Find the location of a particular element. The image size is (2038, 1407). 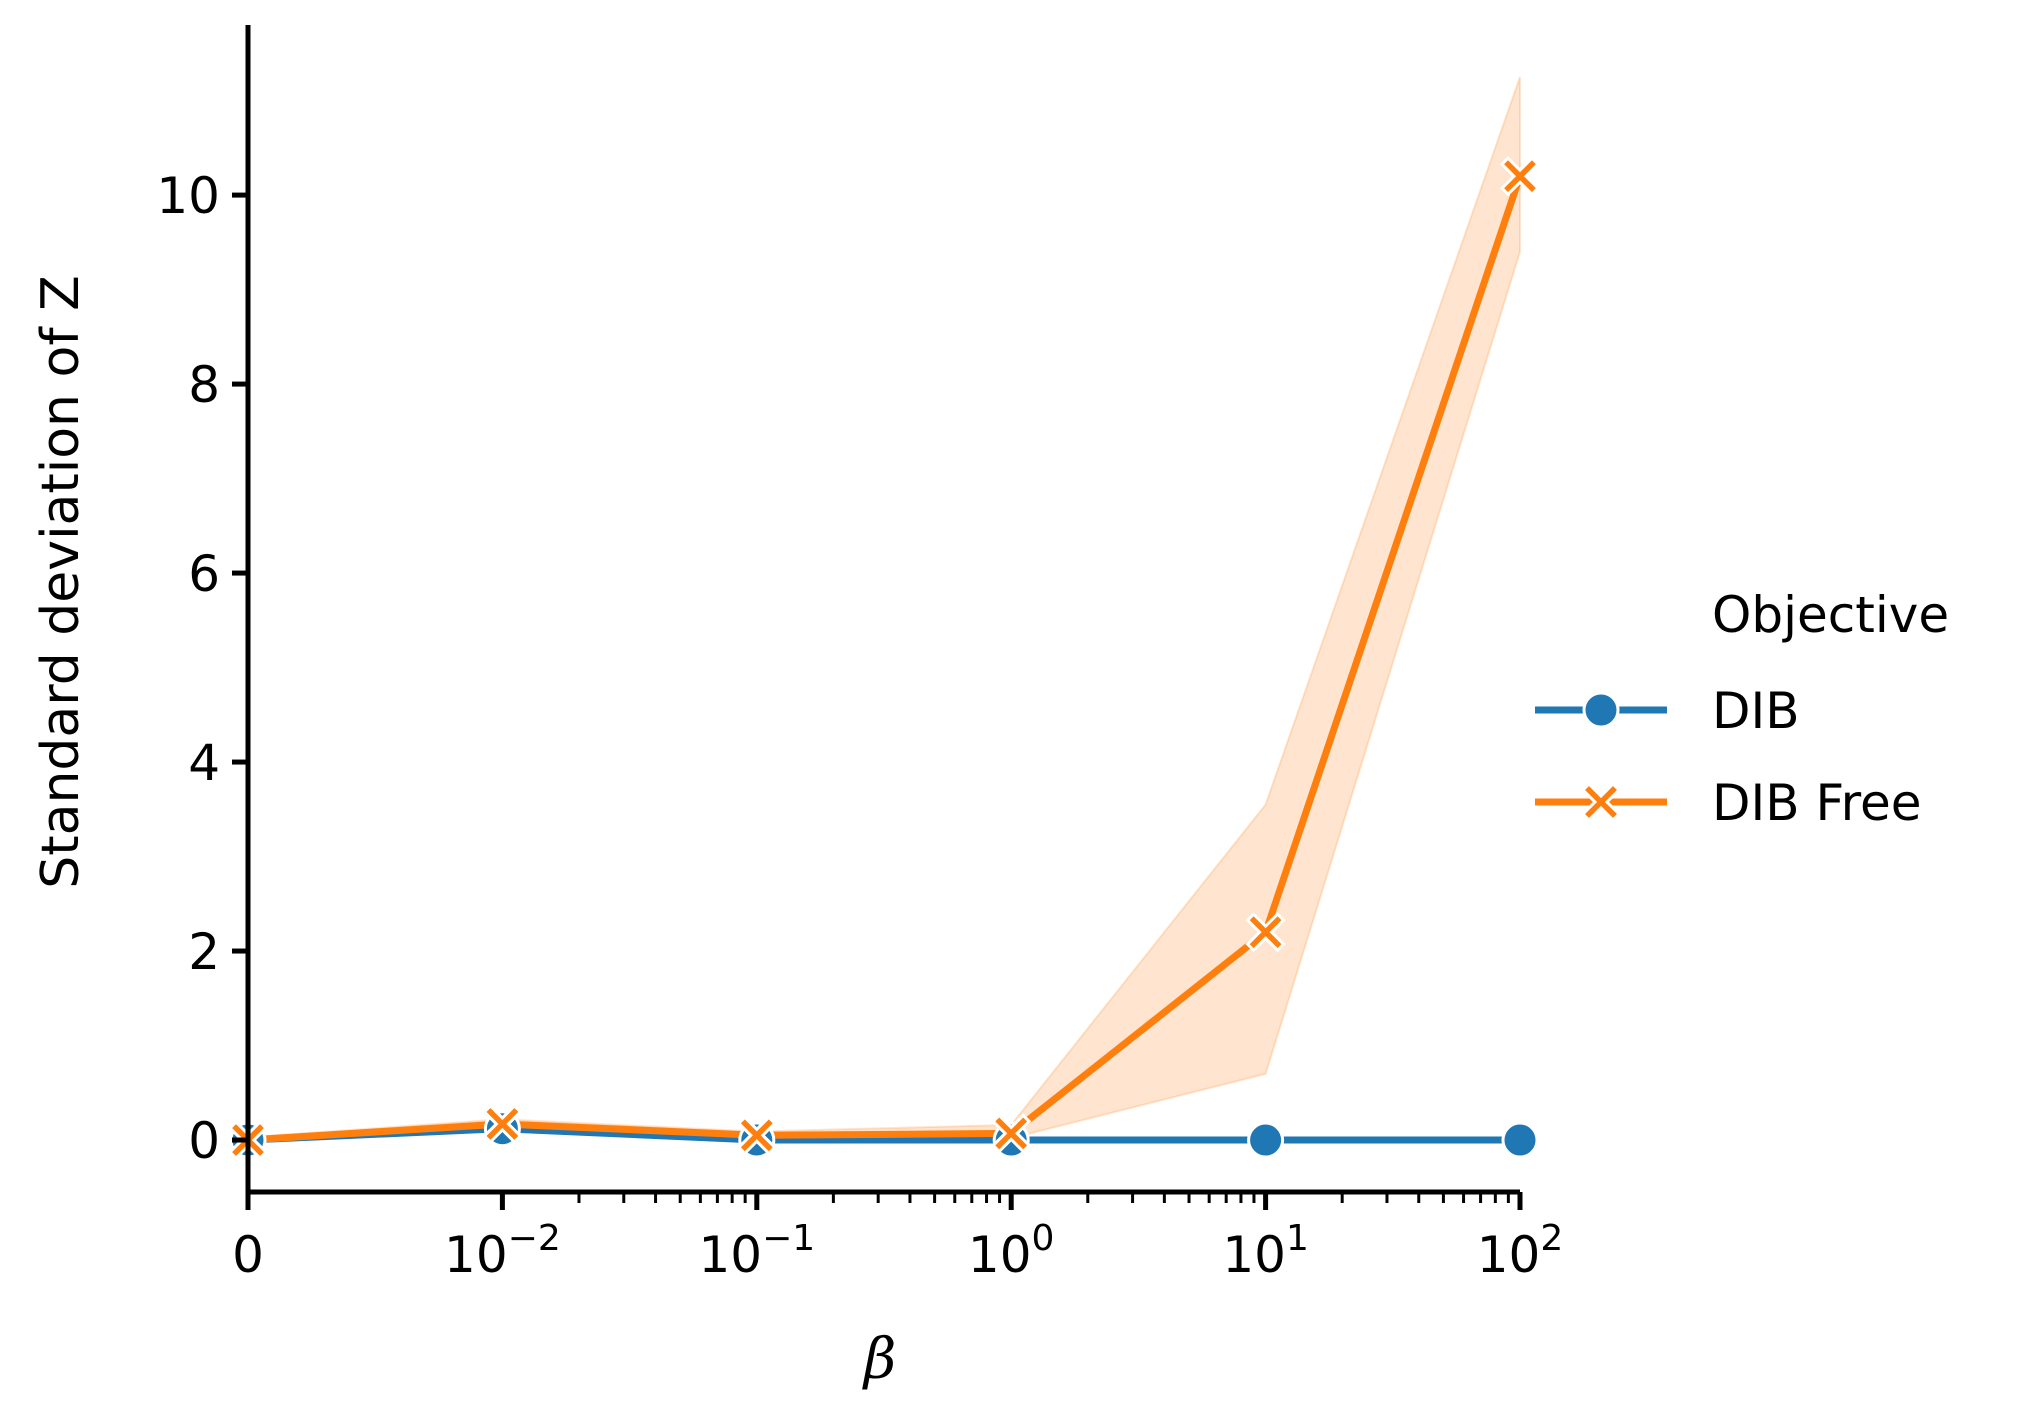

y-tick-label-5: 10 is located at coordinates (188, 196).